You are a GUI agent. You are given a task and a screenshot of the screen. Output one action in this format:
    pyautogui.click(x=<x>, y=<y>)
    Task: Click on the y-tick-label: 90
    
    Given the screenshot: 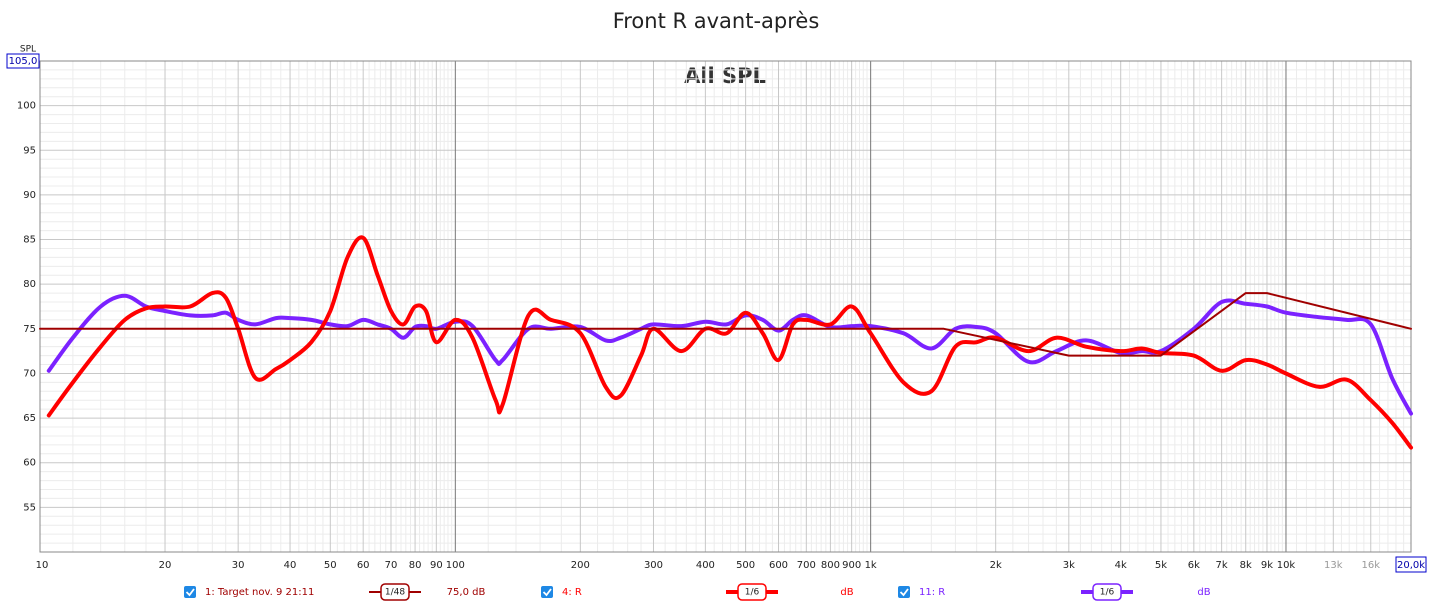 What is the action you would take?
    pyautogui.click(x=29, y=195)
    